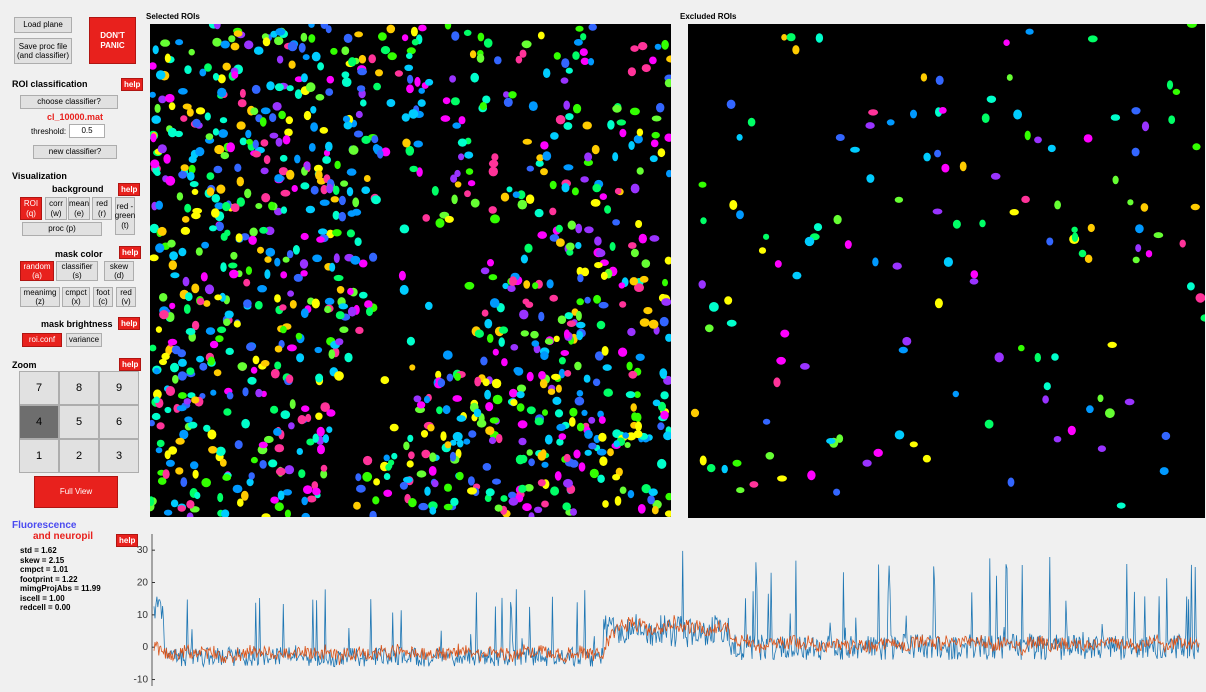 Image resolution: width=1206 pixels, height=692 pixels. Describe the element at coordinates (102, 208) in the screenshot. I see `background-red-button: red (r)` at that location.